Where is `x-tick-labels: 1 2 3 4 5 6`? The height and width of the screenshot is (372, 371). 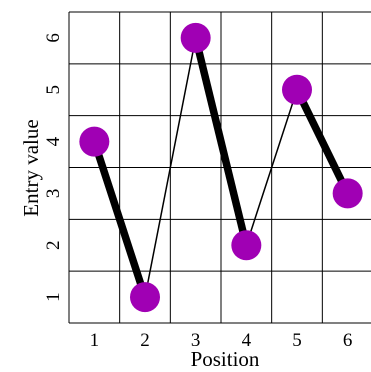 x-tick-labels: 1 2 3 4 5 6 is located at coordinates (221, 340).